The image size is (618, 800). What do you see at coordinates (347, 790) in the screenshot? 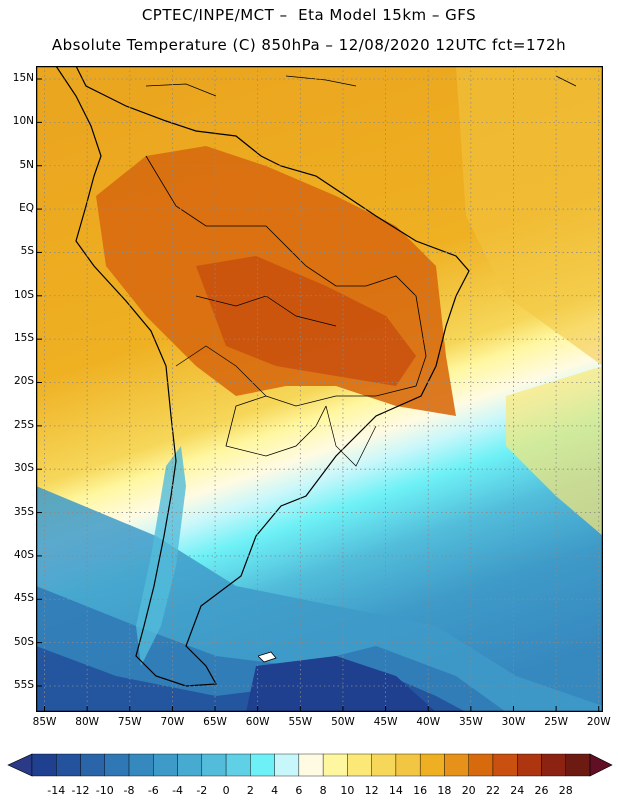
I see `colorbar-tick-label: 10` at bounding box center [347, 790].